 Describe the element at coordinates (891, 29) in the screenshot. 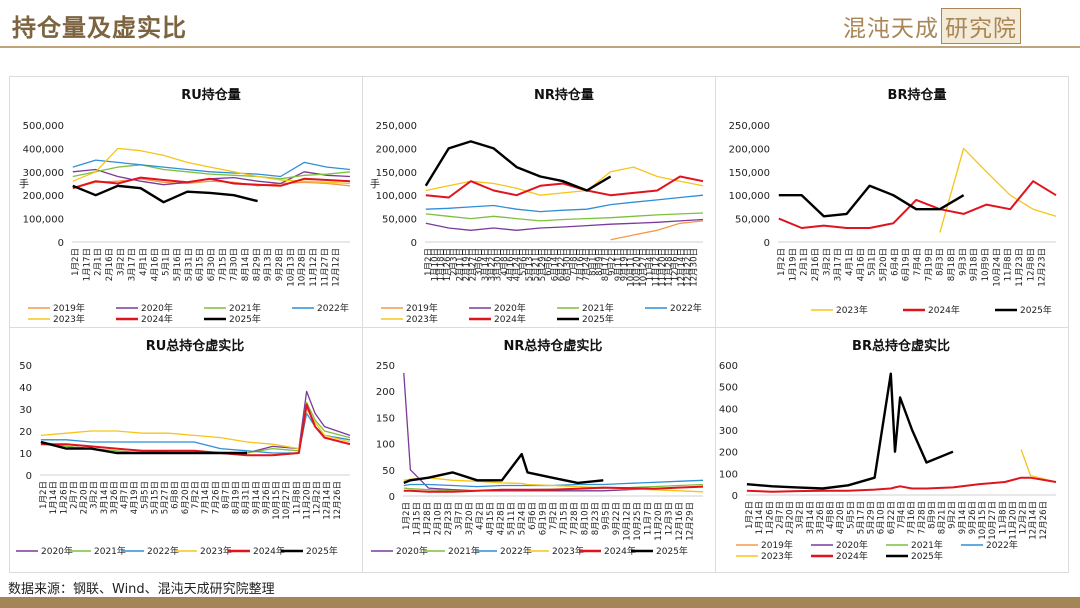

I see `logo-text: 混沌天成` at that location.